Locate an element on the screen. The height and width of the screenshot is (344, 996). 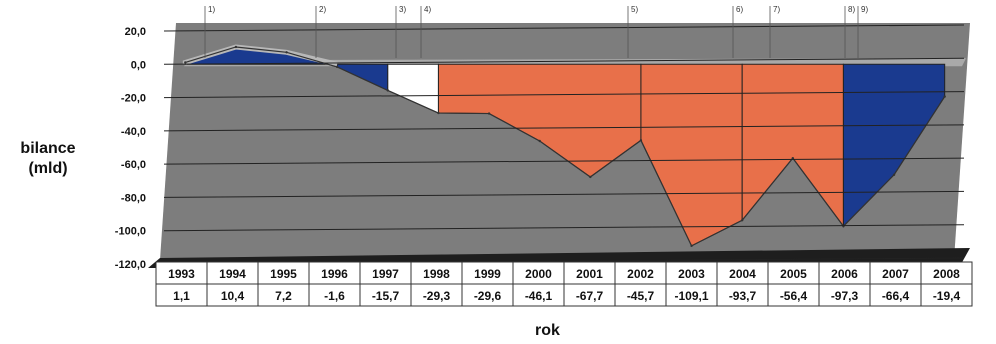
period-marker-label: 9) is located at coordinates (864, 9).